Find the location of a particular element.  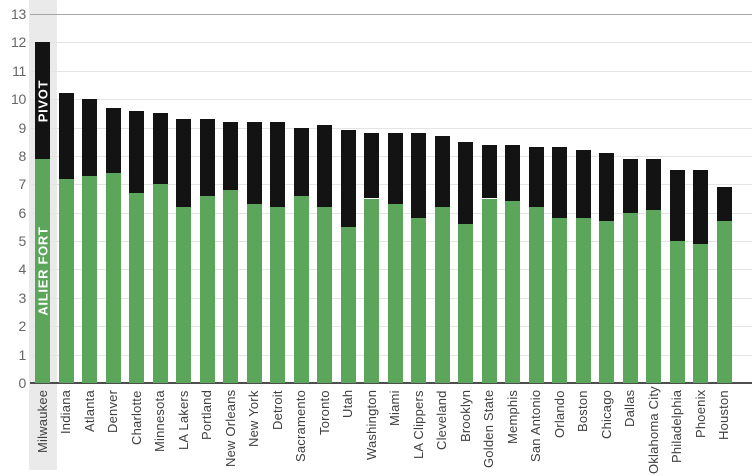

bar-segment-pivot-milwaukee is located at coordinates (42, 100).